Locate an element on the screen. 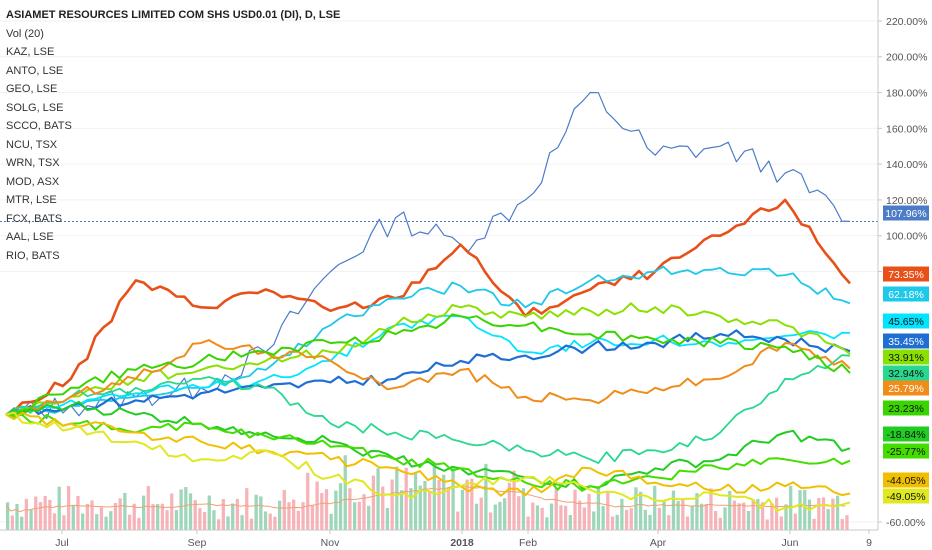 Image resolution: width=932 pixels, height=550 pixels. value-label-text: 33.91% is located at coordinates (906, 358).